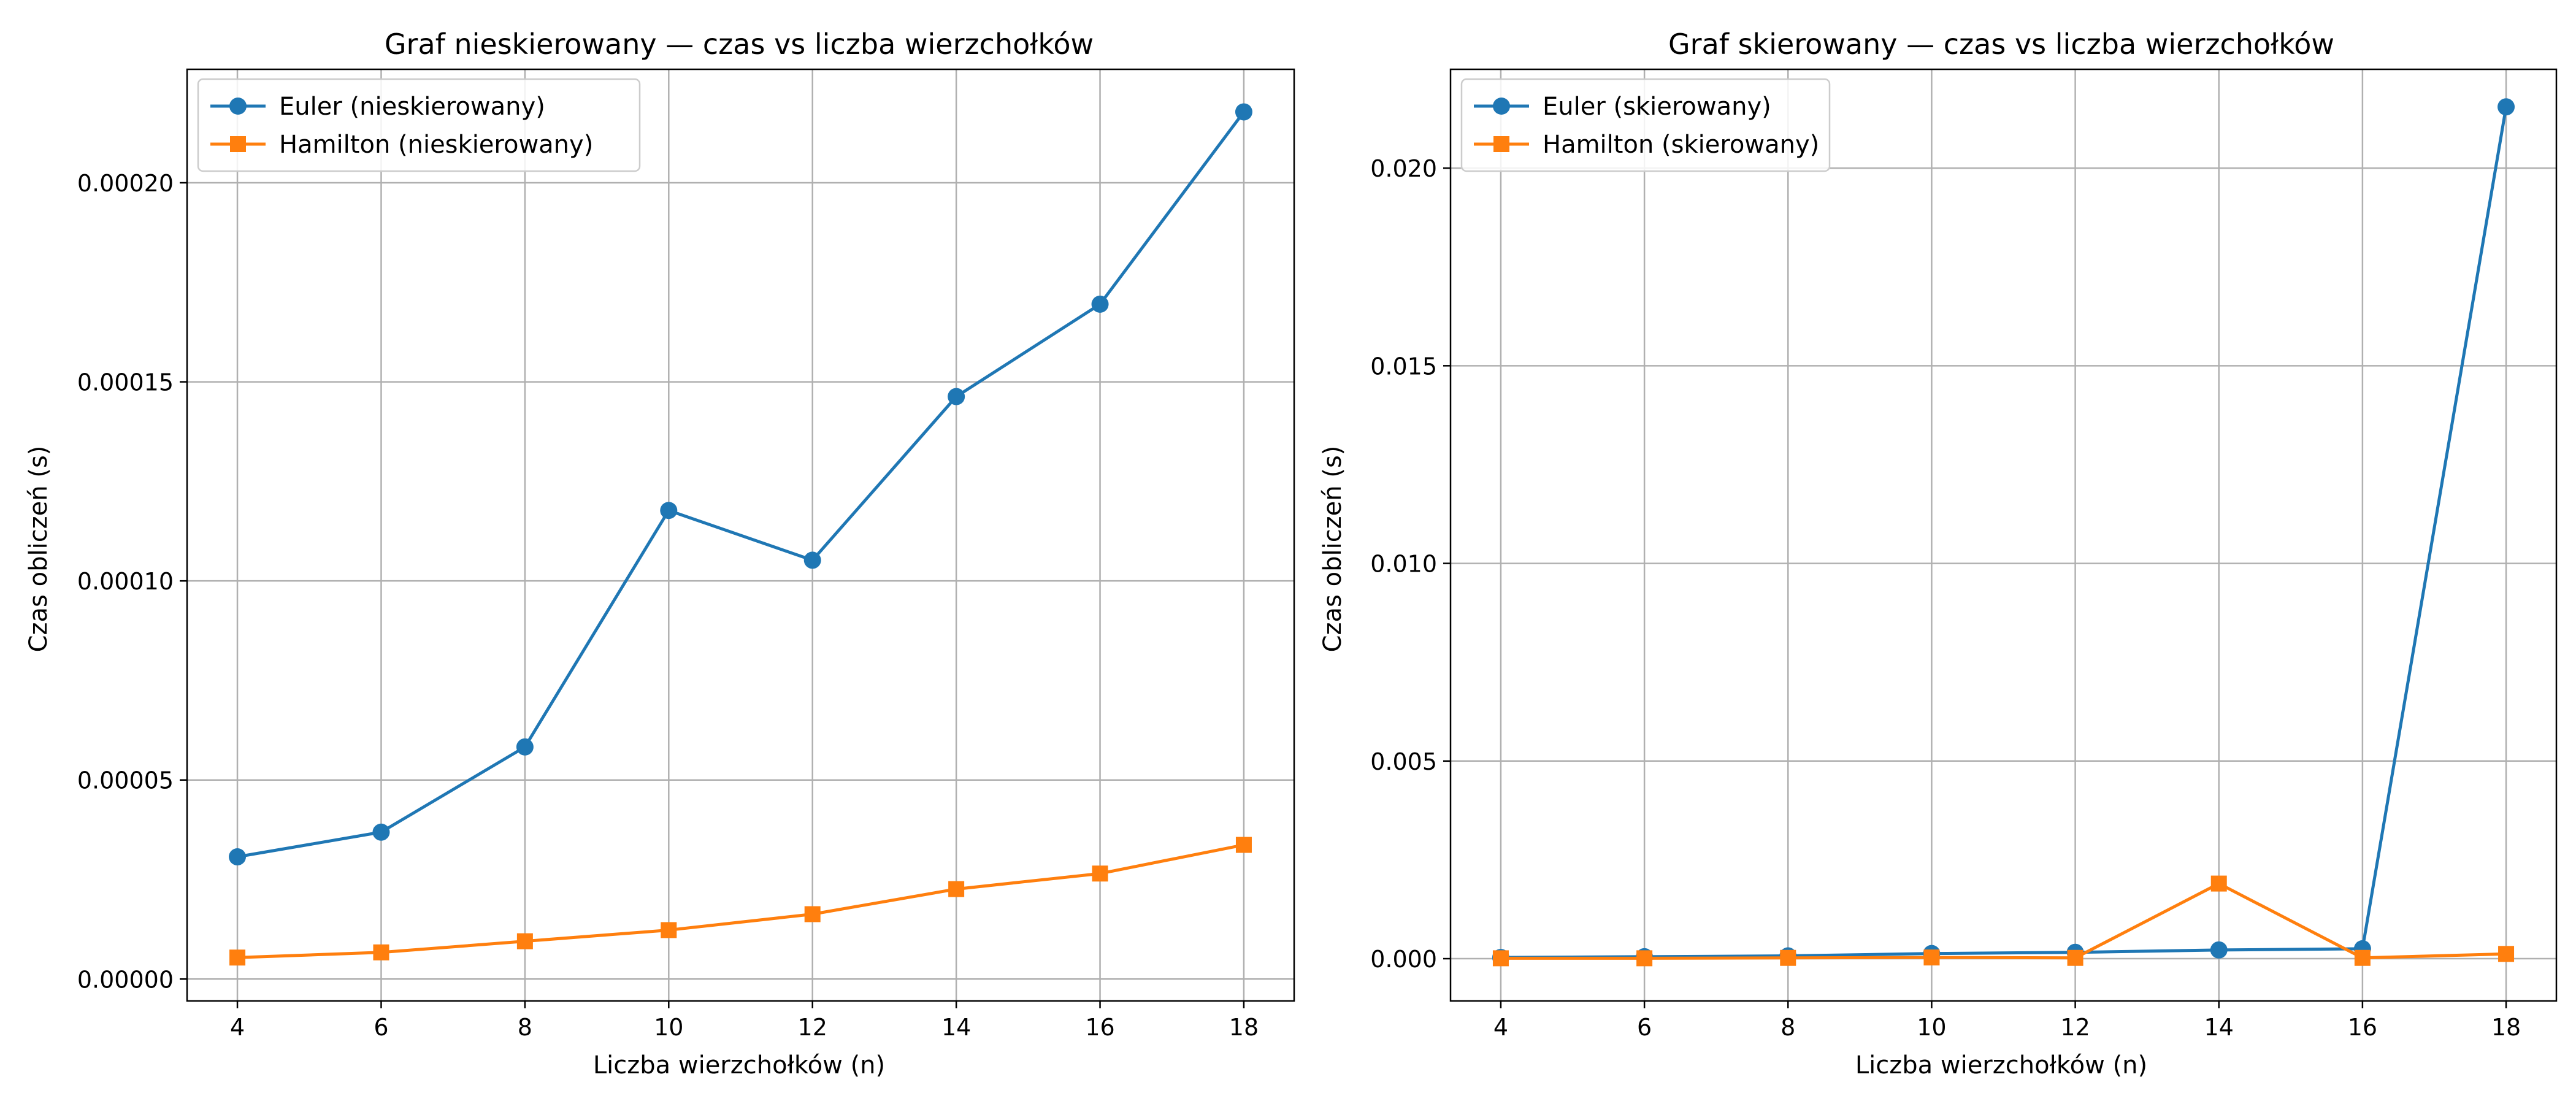 This screenshot has width=2576, height=1104. What do you see at coordinates (436, 145) in the screenshot?
I see `legend-label: Hamilton (nieskierowany)` at bounding box center [436, 145].